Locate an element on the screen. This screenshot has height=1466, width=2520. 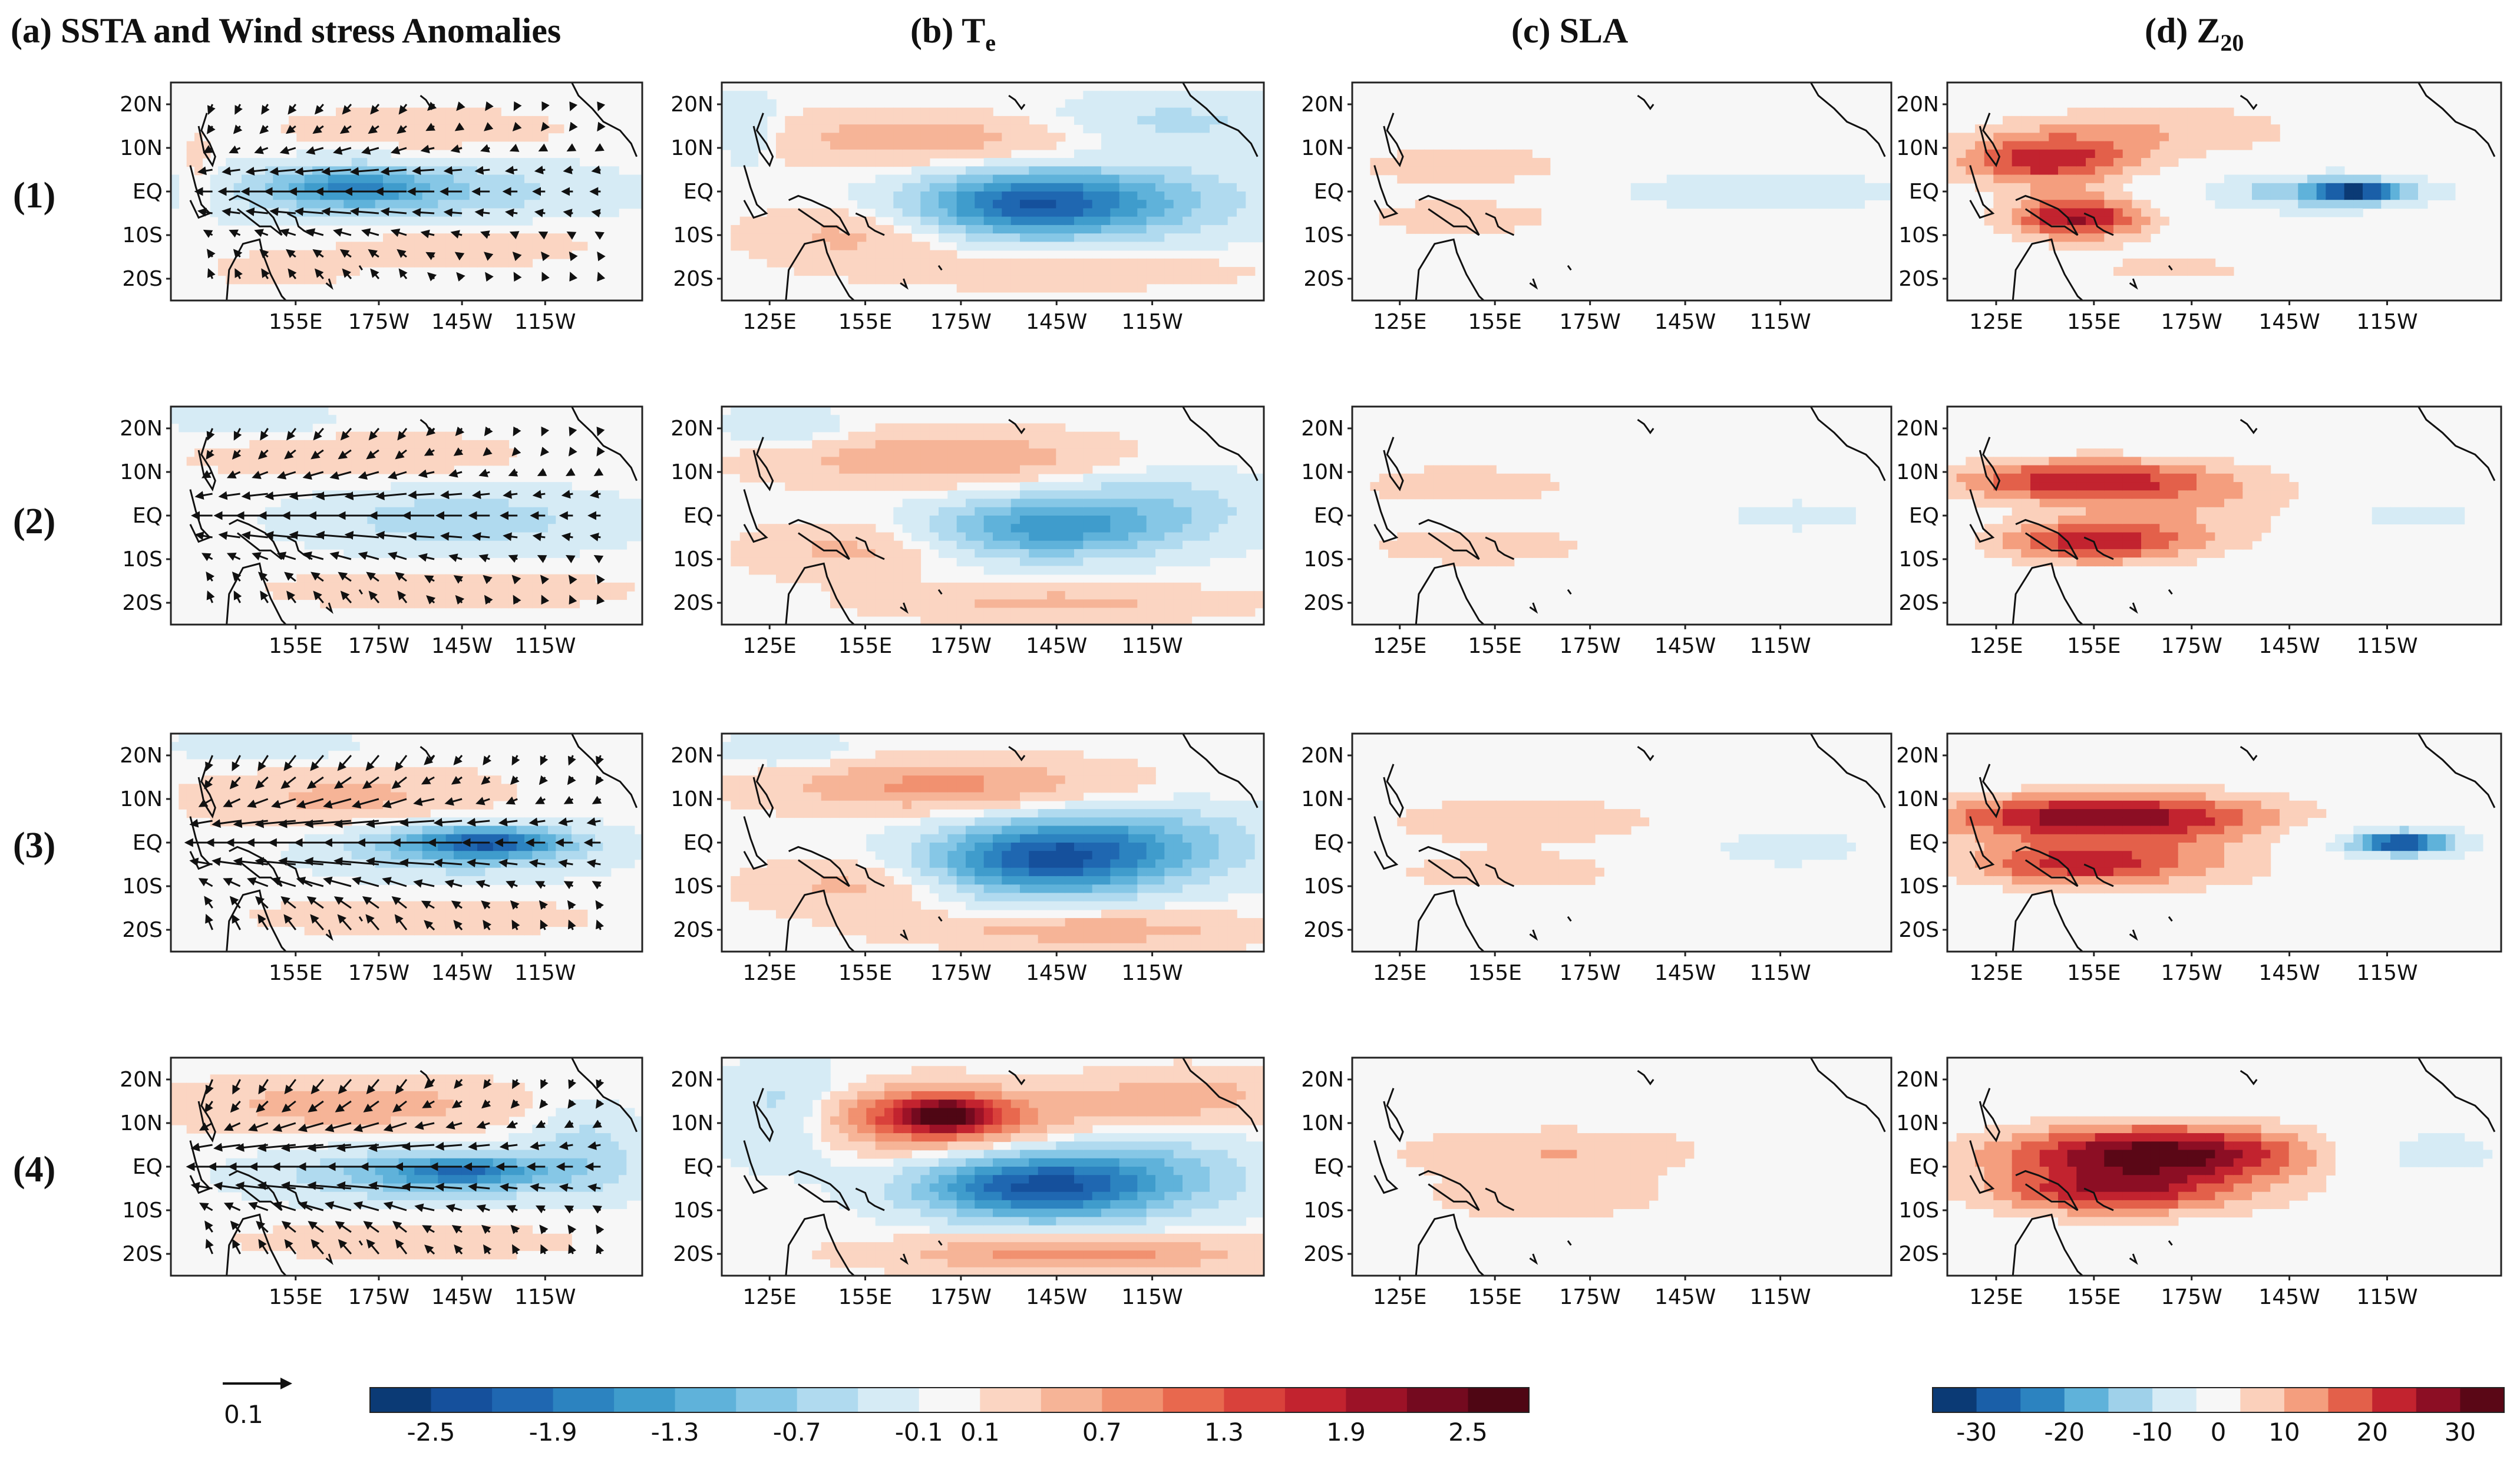
y-tick-label: 20S is located at coordinates (142, 603).